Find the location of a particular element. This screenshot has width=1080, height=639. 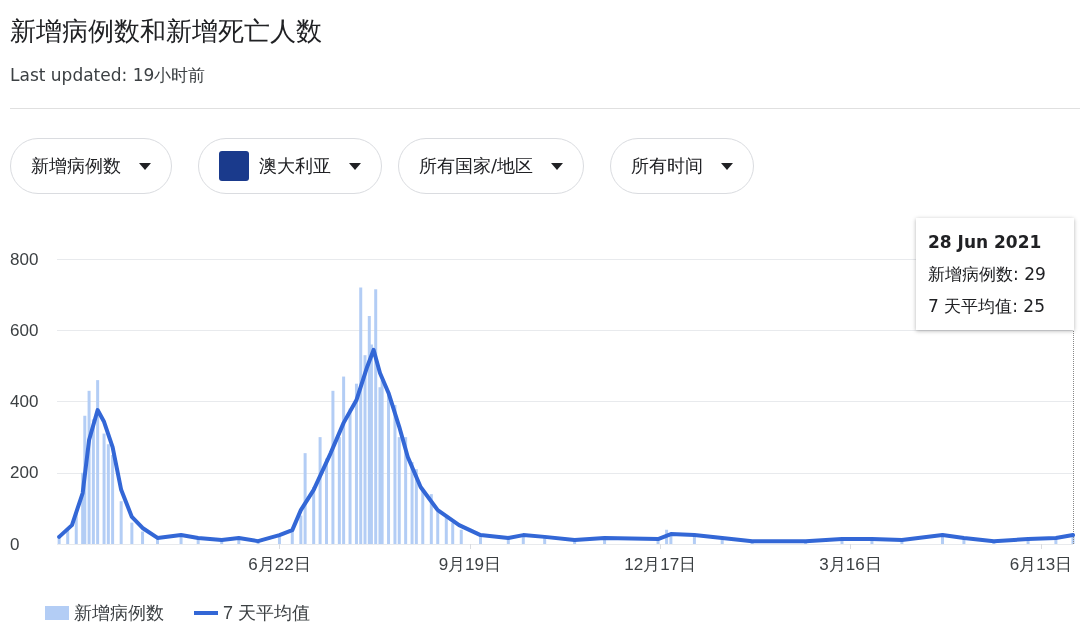

y-tick-label: 600 is located at coordinates (24, 330).